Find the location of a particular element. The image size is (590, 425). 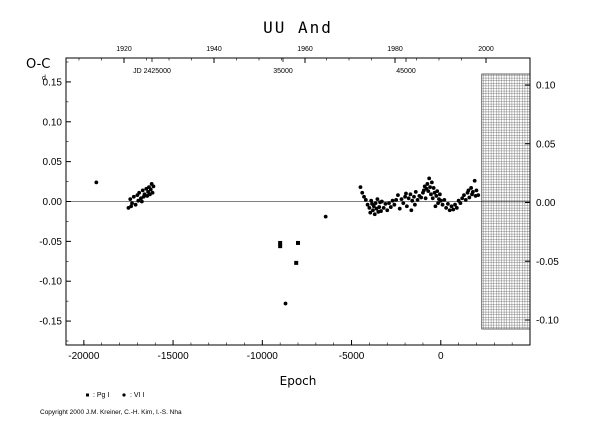

y-tick-label: -0.15 is located at coordinates (50, 322).